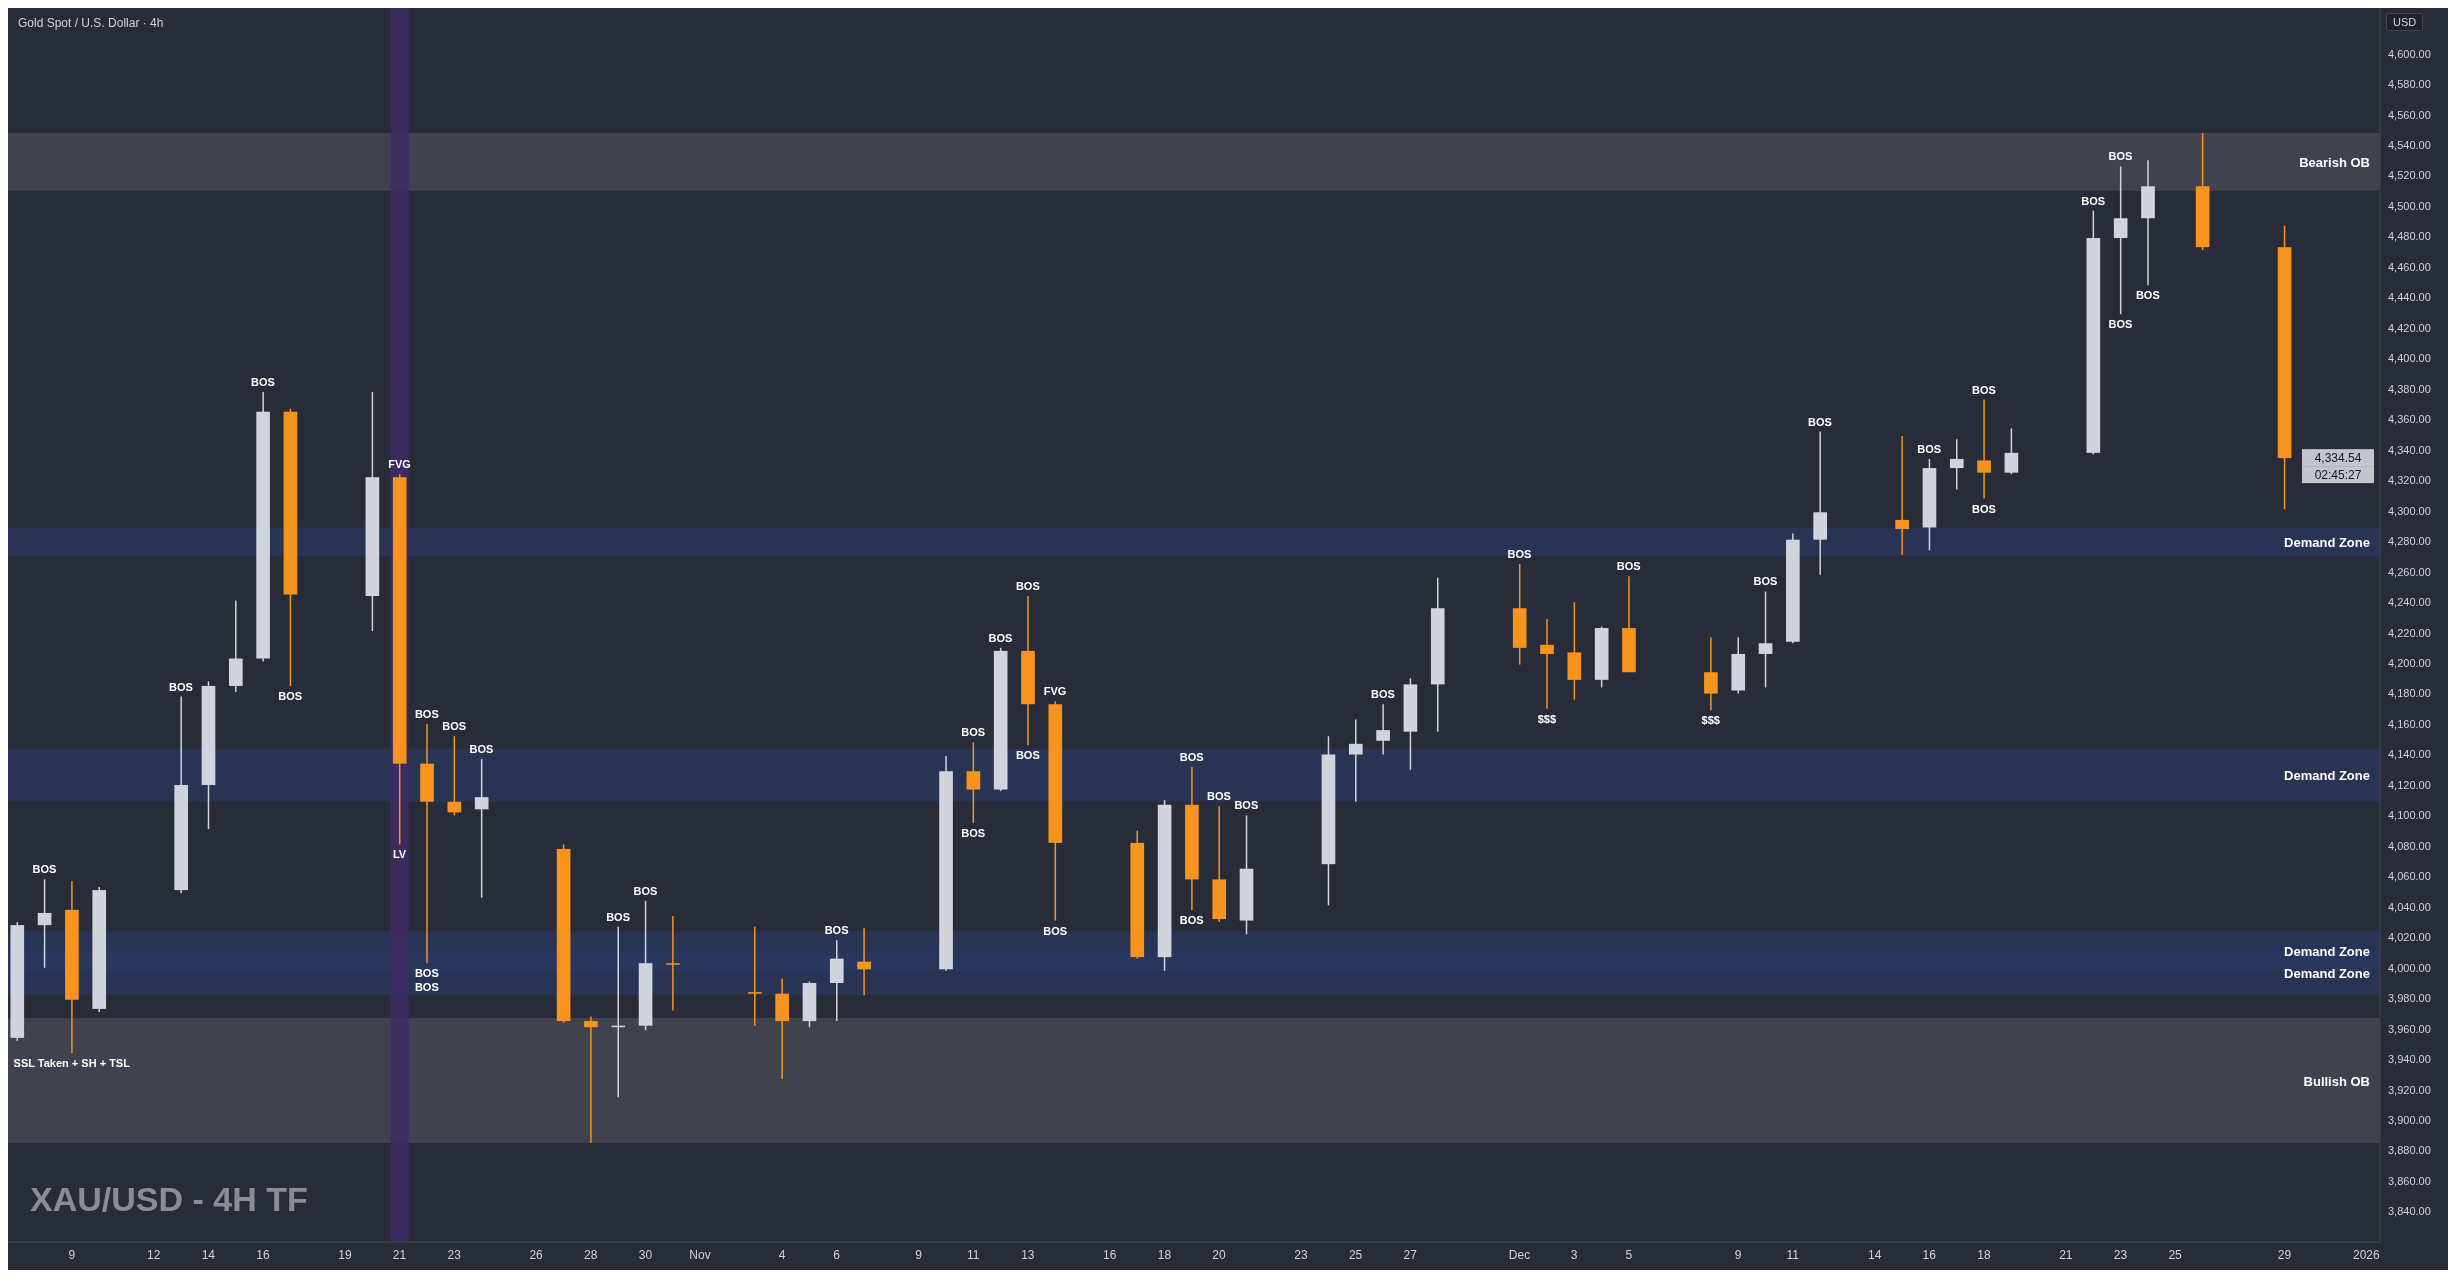 The image size is (2457, 1279). What do you see at coordinates (2409, 845) in the screenshot?
I see `y-tick-label: 4,080.00` at bounding box center [2409, 845].